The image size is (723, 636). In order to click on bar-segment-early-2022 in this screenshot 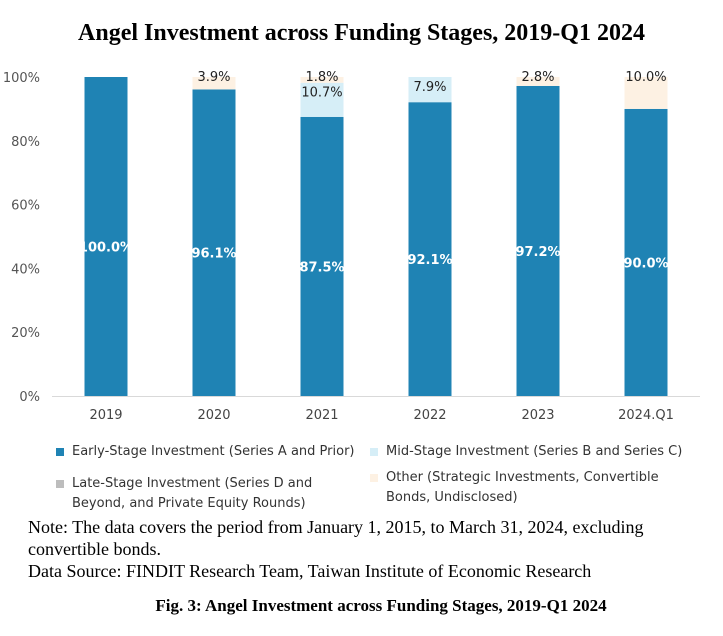, I will do `click(430, 249)`.